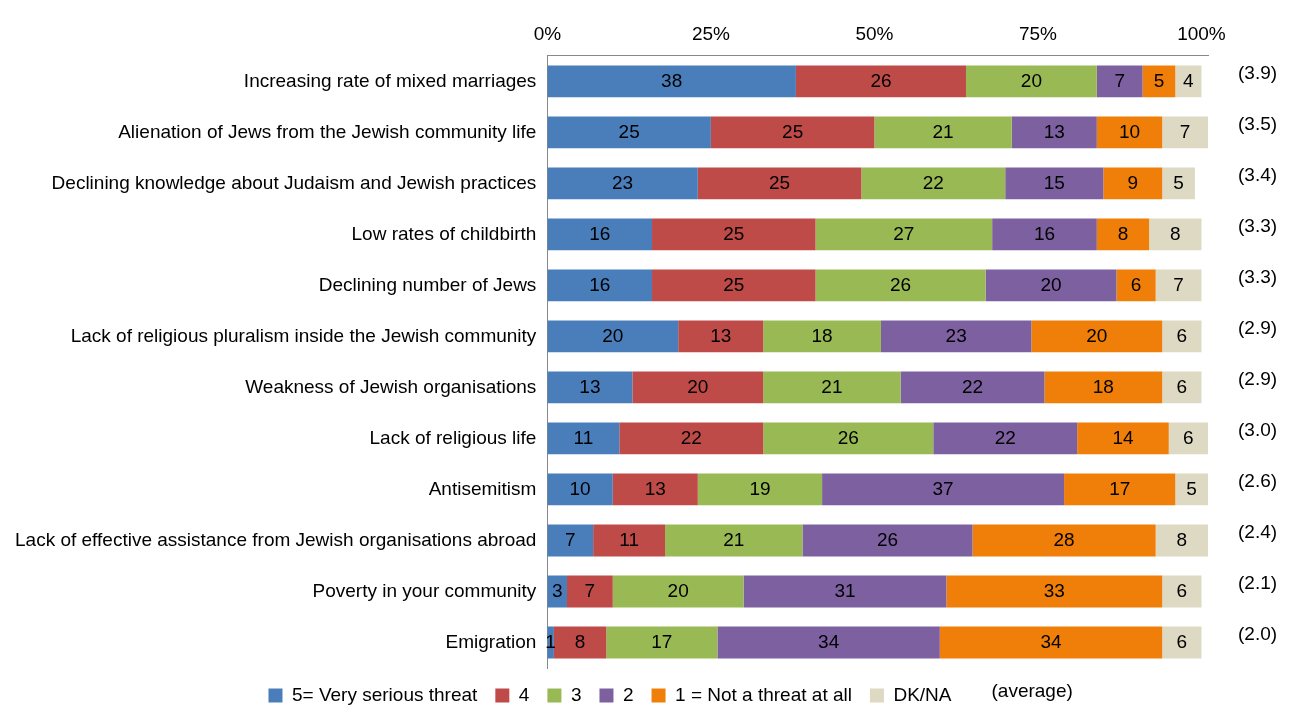  I want to click on legend-label: 2, so click(628, 694).